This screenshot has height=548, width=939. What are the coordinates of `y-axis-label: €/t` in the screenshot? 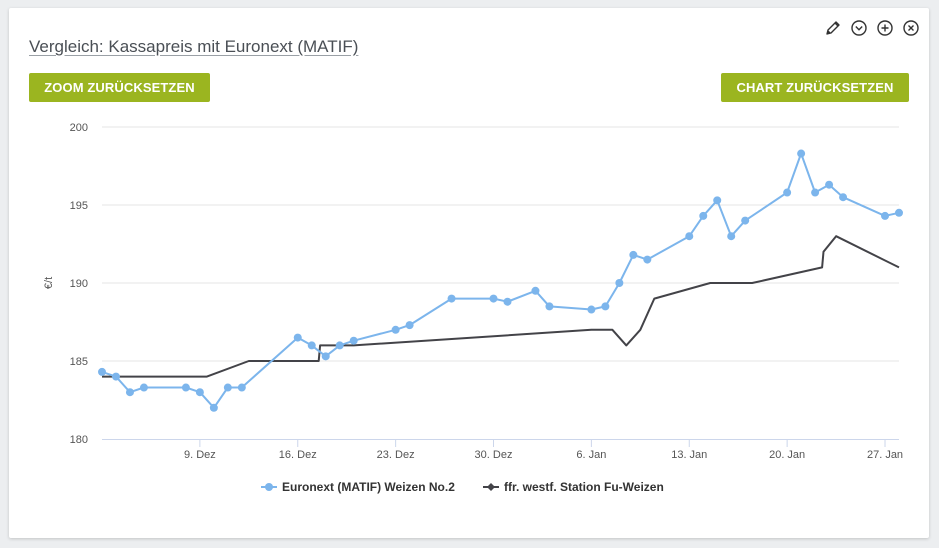 It's located at (49, 283).